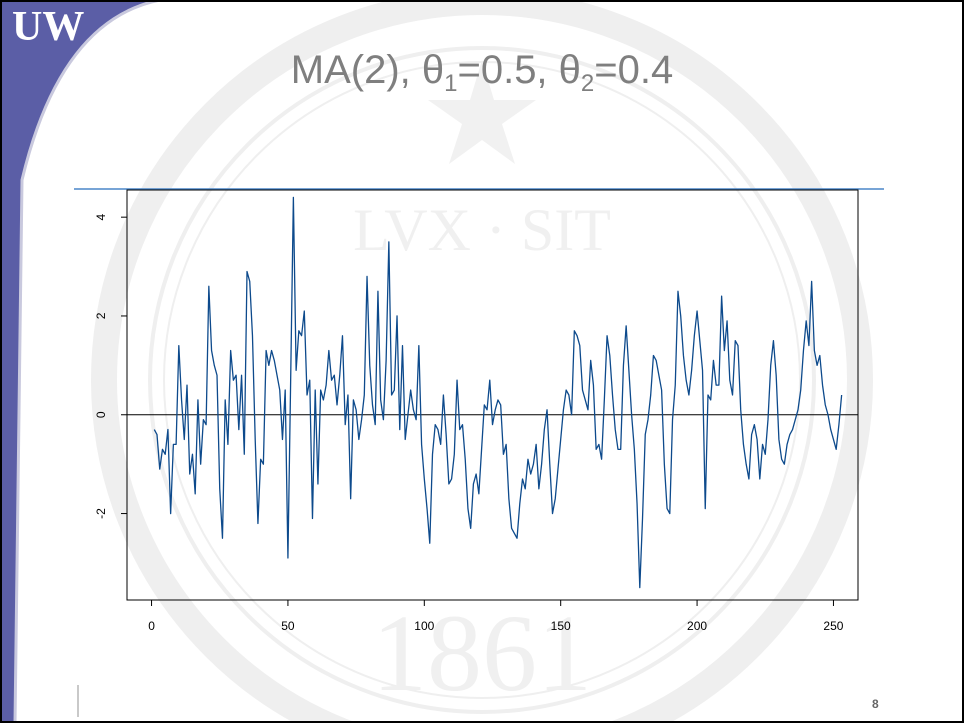 This screenshot has width=964, height=723. I want to click on seal-motto: LVX · SIT, so click(482, 230).